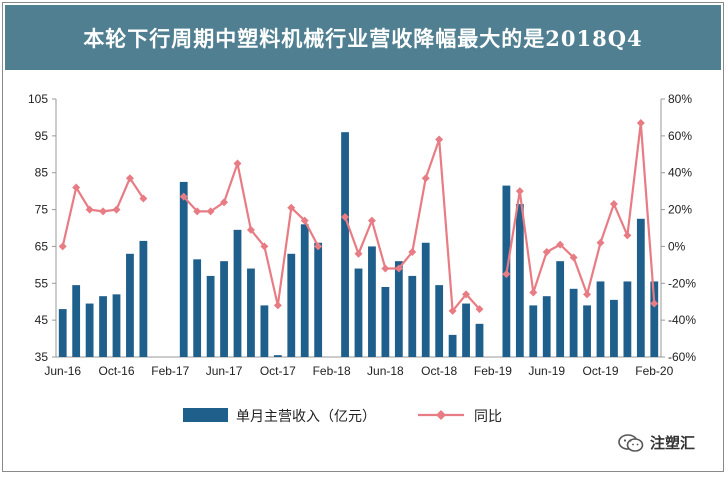 This screenshot has width=728, height=477. What do you see at coordinates (42, 283) in the screenshot?
I see `left-tick-label: 55` at bounding box center [42, 283].